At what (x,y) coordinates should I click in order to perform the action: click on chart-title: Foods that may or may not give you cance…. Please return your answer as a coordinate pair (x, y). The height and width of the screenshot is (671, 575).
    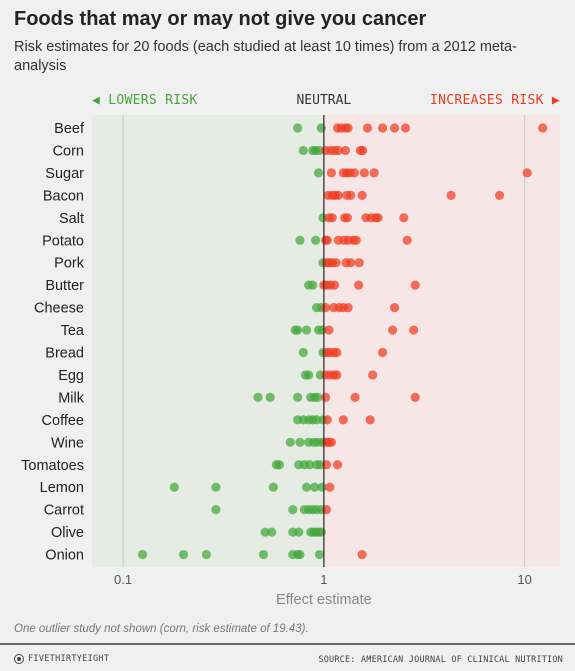
    Looking at the image, I should click on (220, 19).